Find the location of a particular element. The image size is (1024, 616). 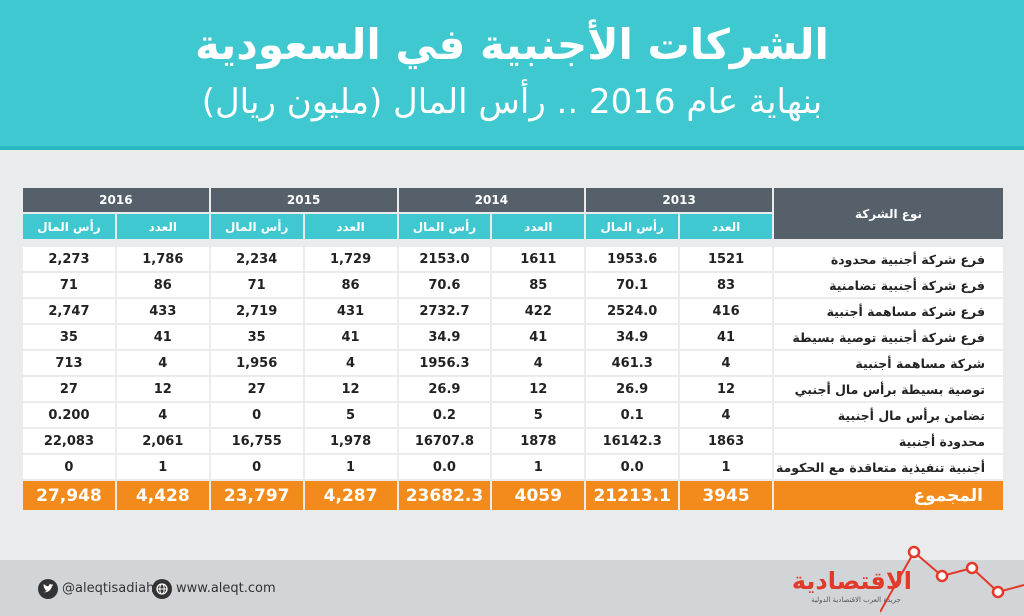

count-cell: 3945 is located at coordinates (725, 495).